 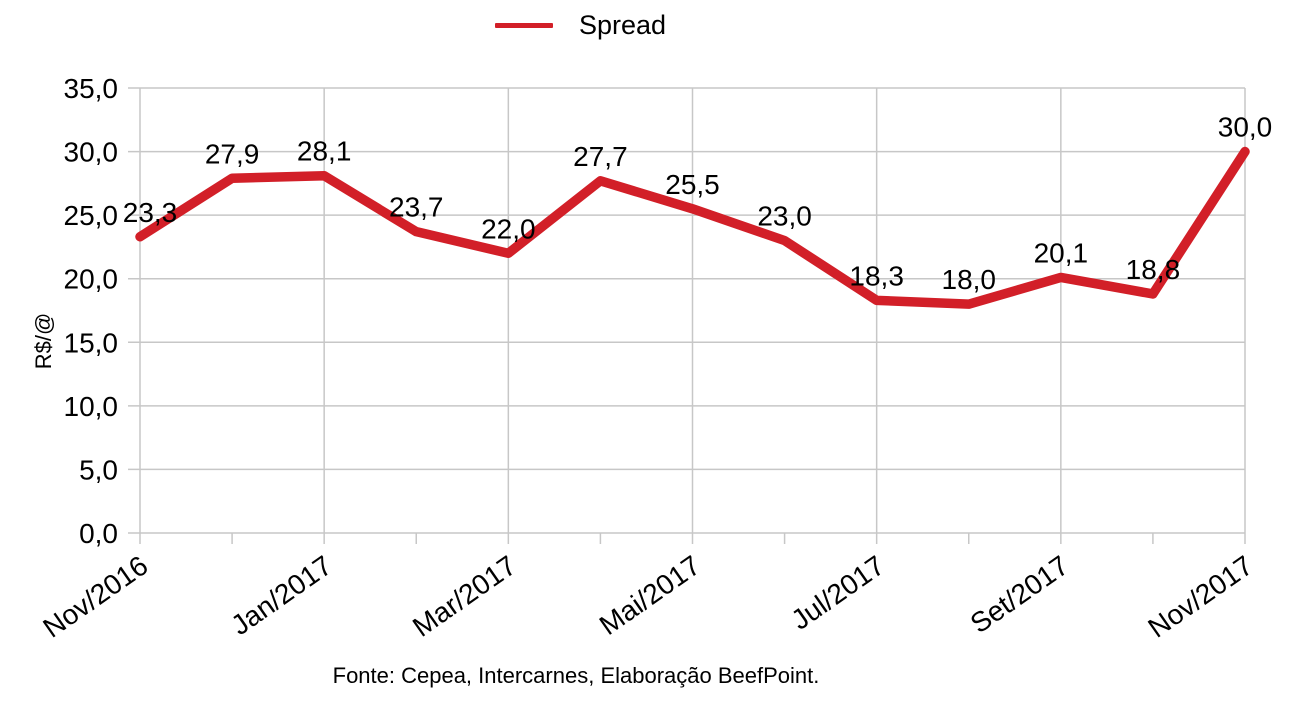 What do you see at coordinates (43, 341) in the screenshot?
I see `y-axis-title: R$/@` at bounding box center [43, 341].